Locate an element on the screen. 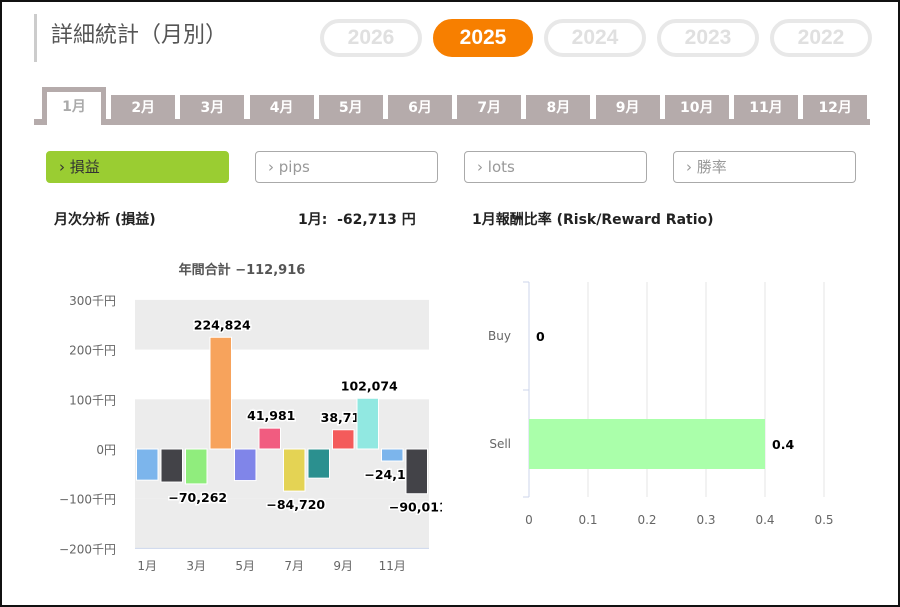 This screenshot has width=900, height=607. tab-month-8: 8月 is located at coordinates (558, 108).